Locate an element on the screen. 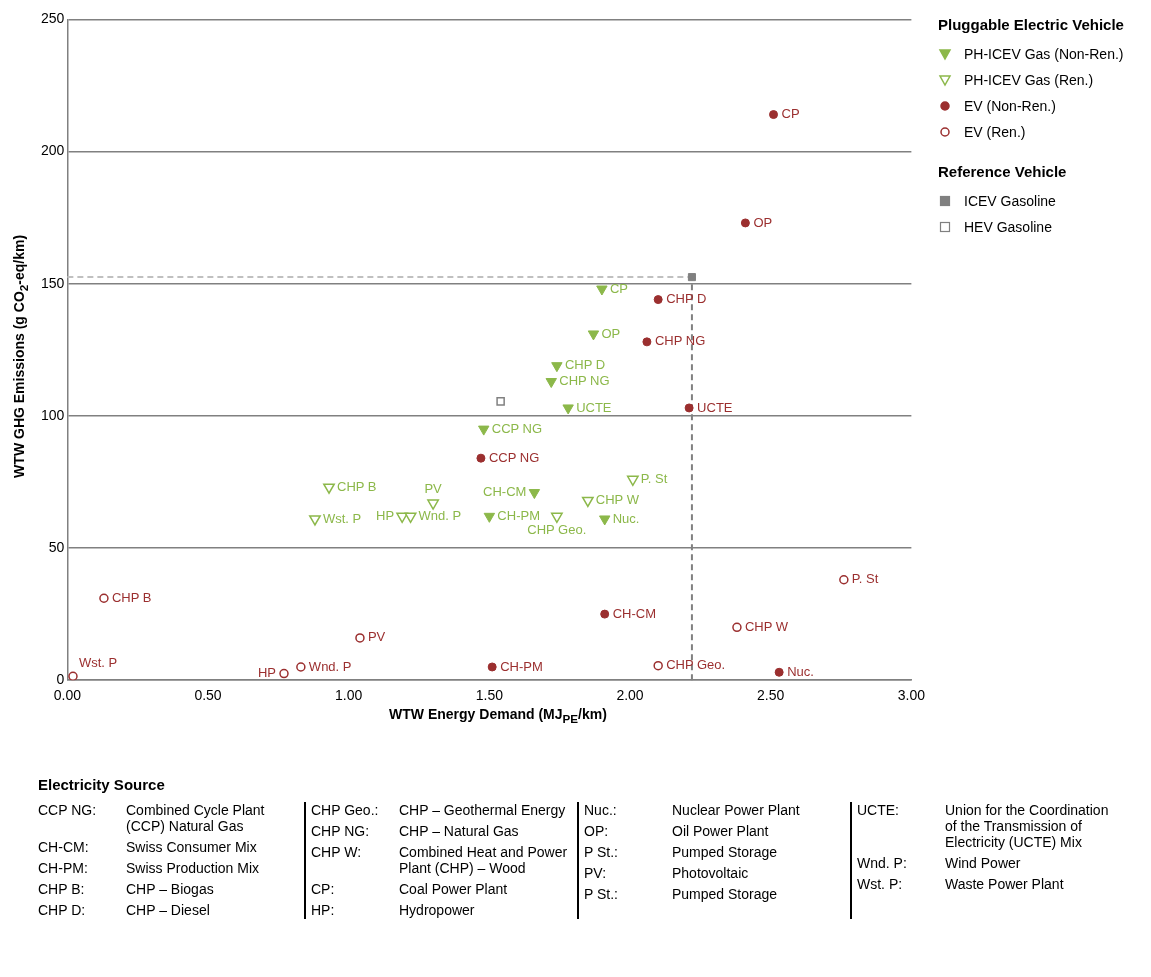 The height and width of the screenshot is (977, 1151). y-tick-label: 100 is located at coordinates (53, 414).